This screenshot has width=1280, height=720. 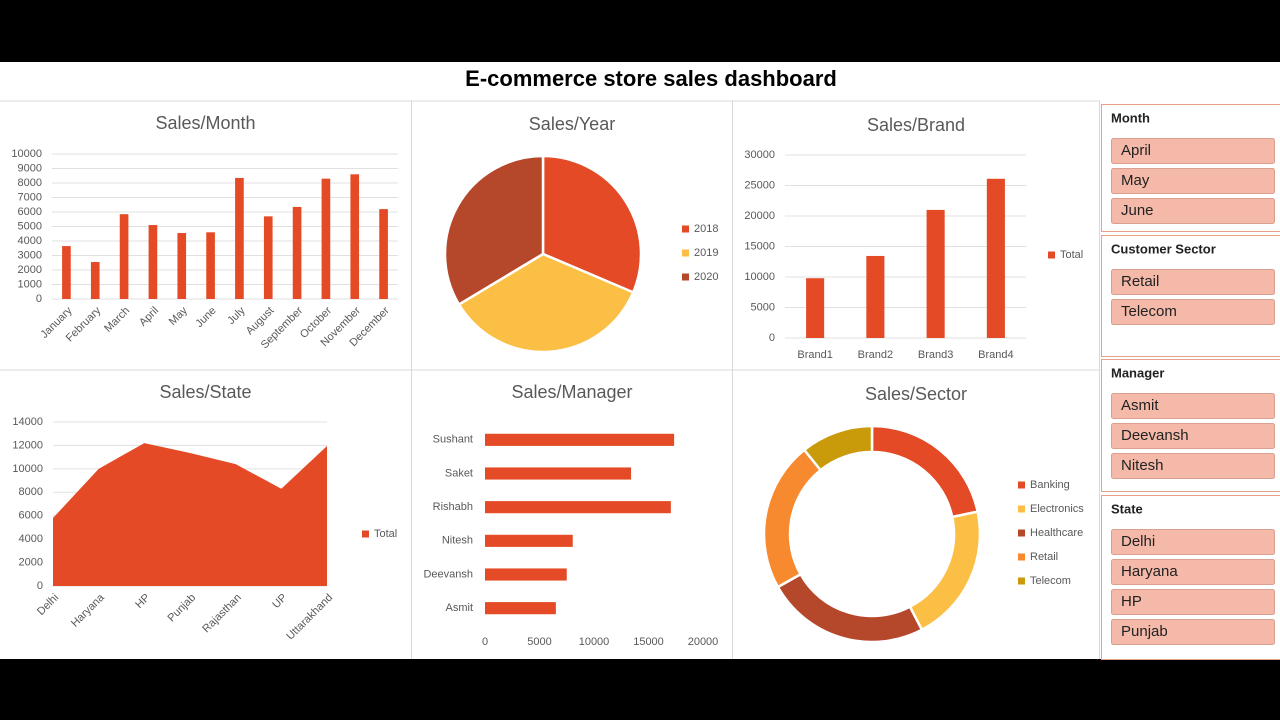 What do you see at coordinates (1163, 248) in the screenshot?
I see `slicer-title: Customer Sector` at bounding box center [1163, 248].